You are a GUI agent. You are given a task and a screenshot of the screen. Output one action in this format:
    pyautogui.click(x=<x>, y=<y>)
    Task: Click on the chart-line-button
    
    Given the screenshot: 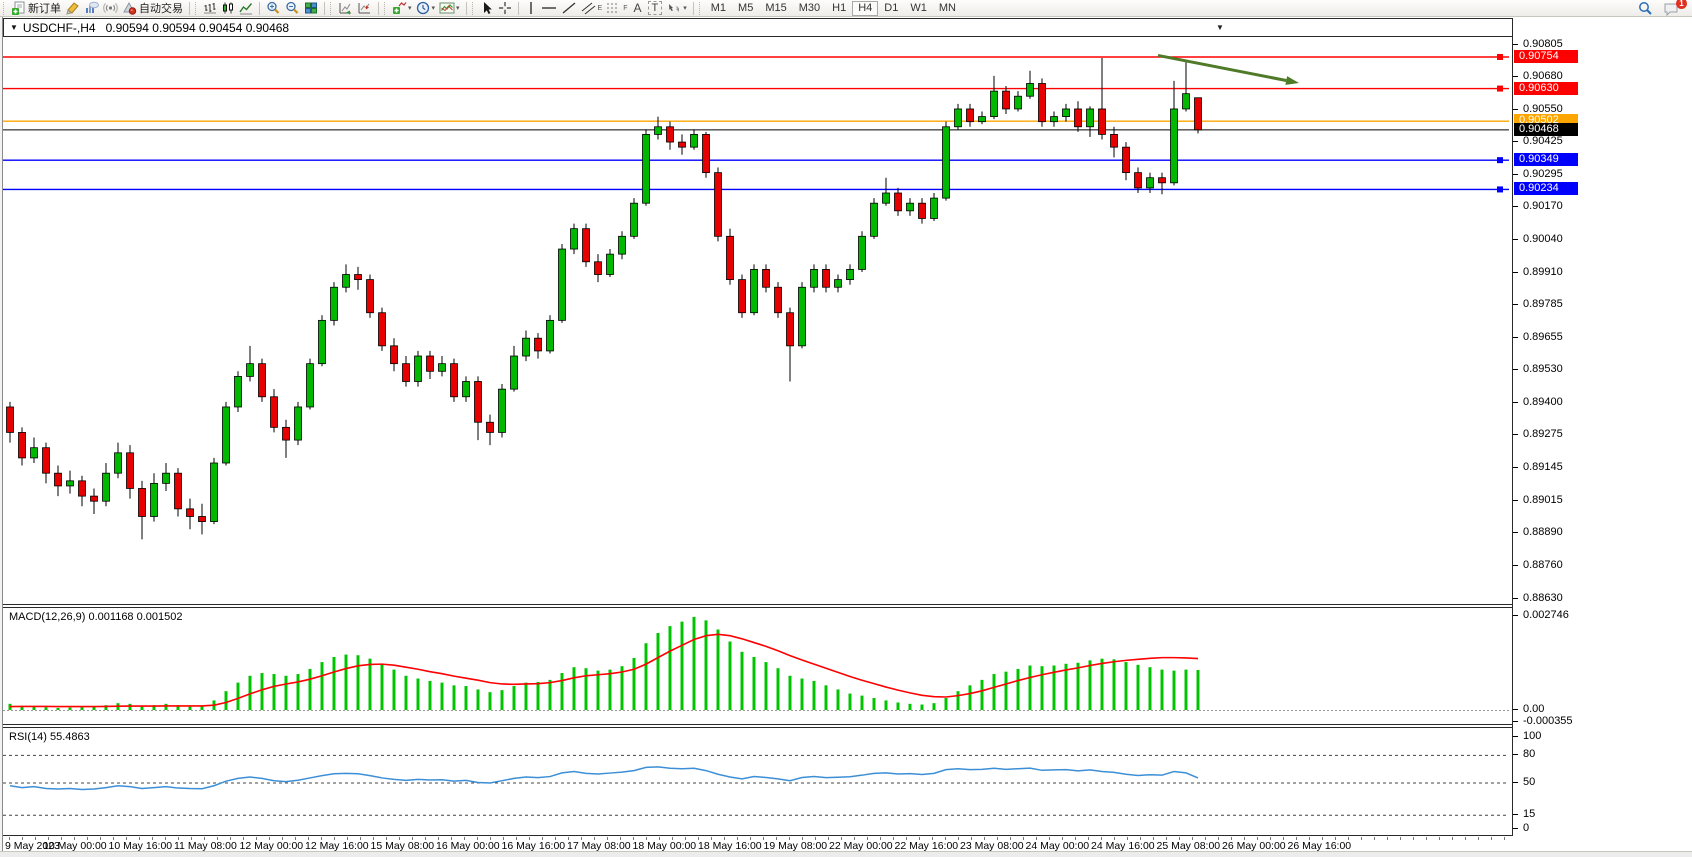 What is the action you would take?
    pyautogui.click(x=246, y=8)
    